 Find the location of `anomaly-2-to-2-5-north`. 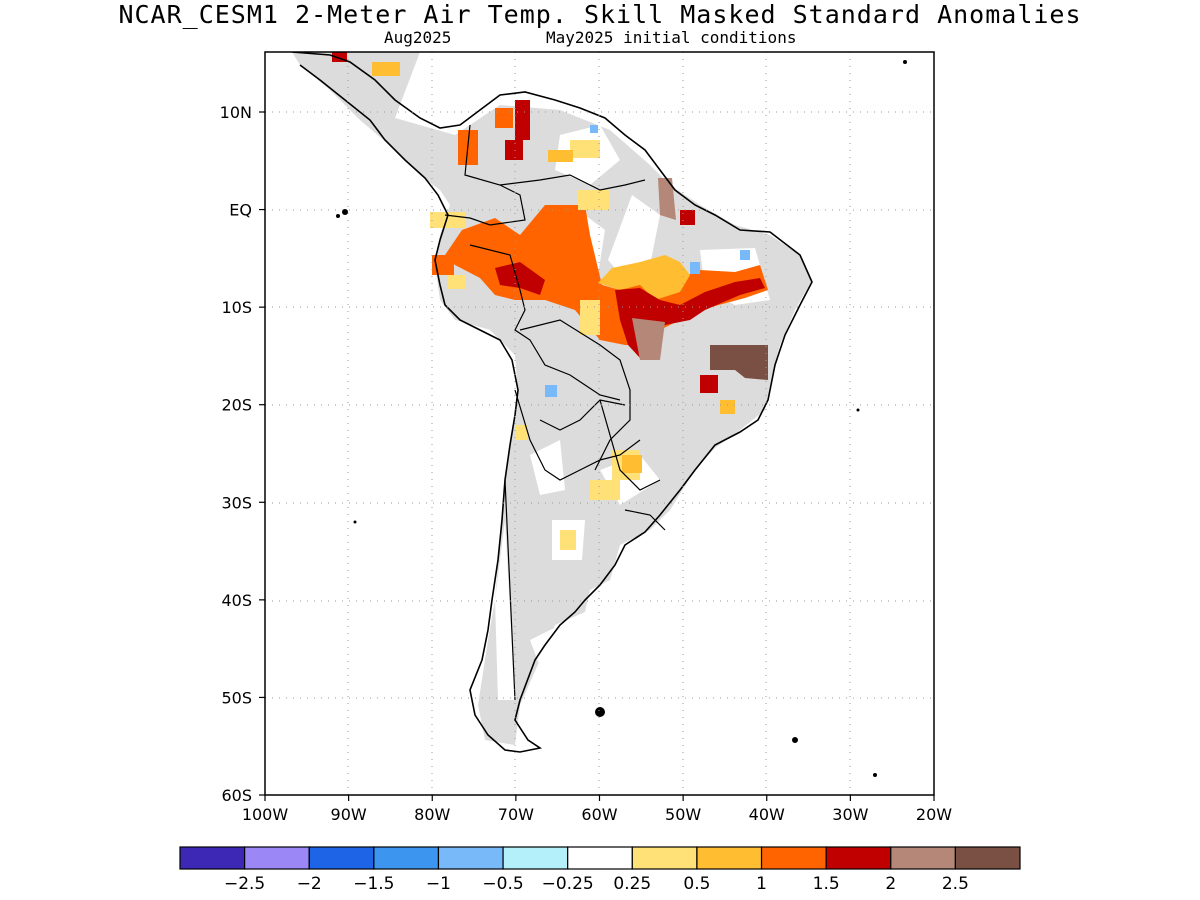

anomaly-2-to-2-5-north is located at coordinates (667, 199).